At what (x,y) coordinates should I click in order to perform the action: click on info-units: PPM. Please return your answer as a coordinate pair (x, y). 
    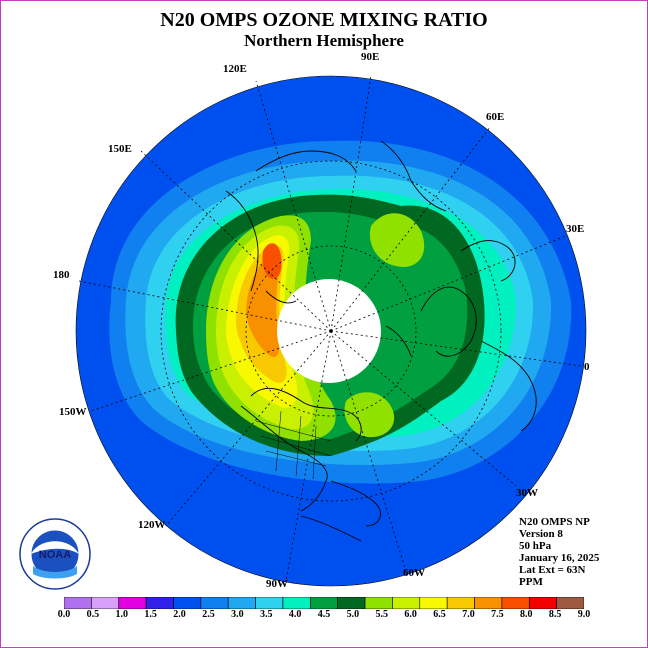
    Looking at the image, I should click on (531, 582).